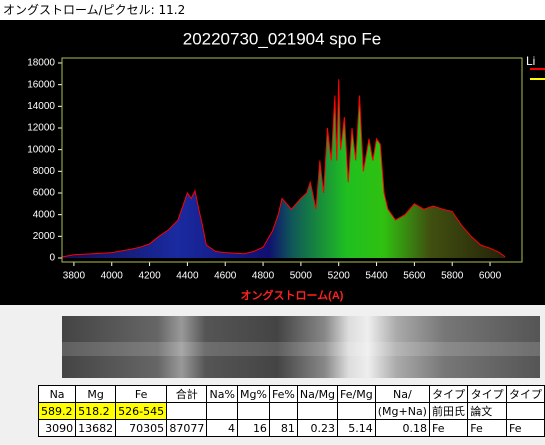 This screenshot has height=445, width=545. What do you see at coordinates (187, 394) in the screenshot?
I see `header-cell: 合計` at bounding box center [187, 394].